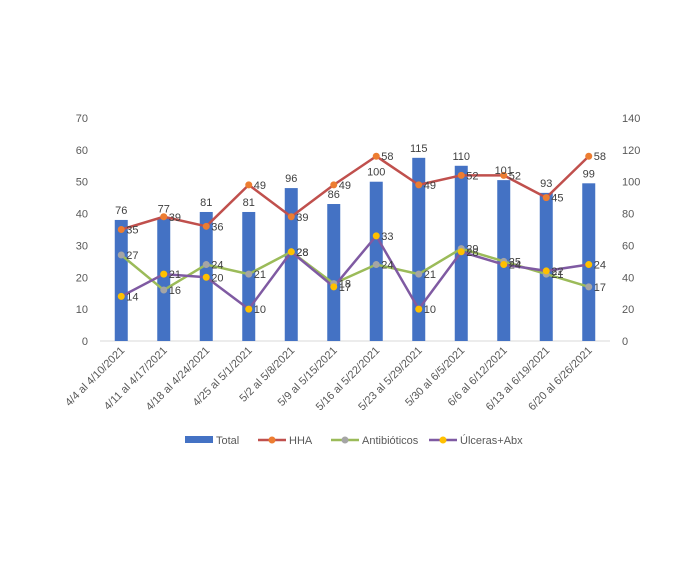 This screenshot has width=696, height=564. Describe the element at coordinates (334, 195) in the screenshot. I see `total-data-label: 86` at that location.